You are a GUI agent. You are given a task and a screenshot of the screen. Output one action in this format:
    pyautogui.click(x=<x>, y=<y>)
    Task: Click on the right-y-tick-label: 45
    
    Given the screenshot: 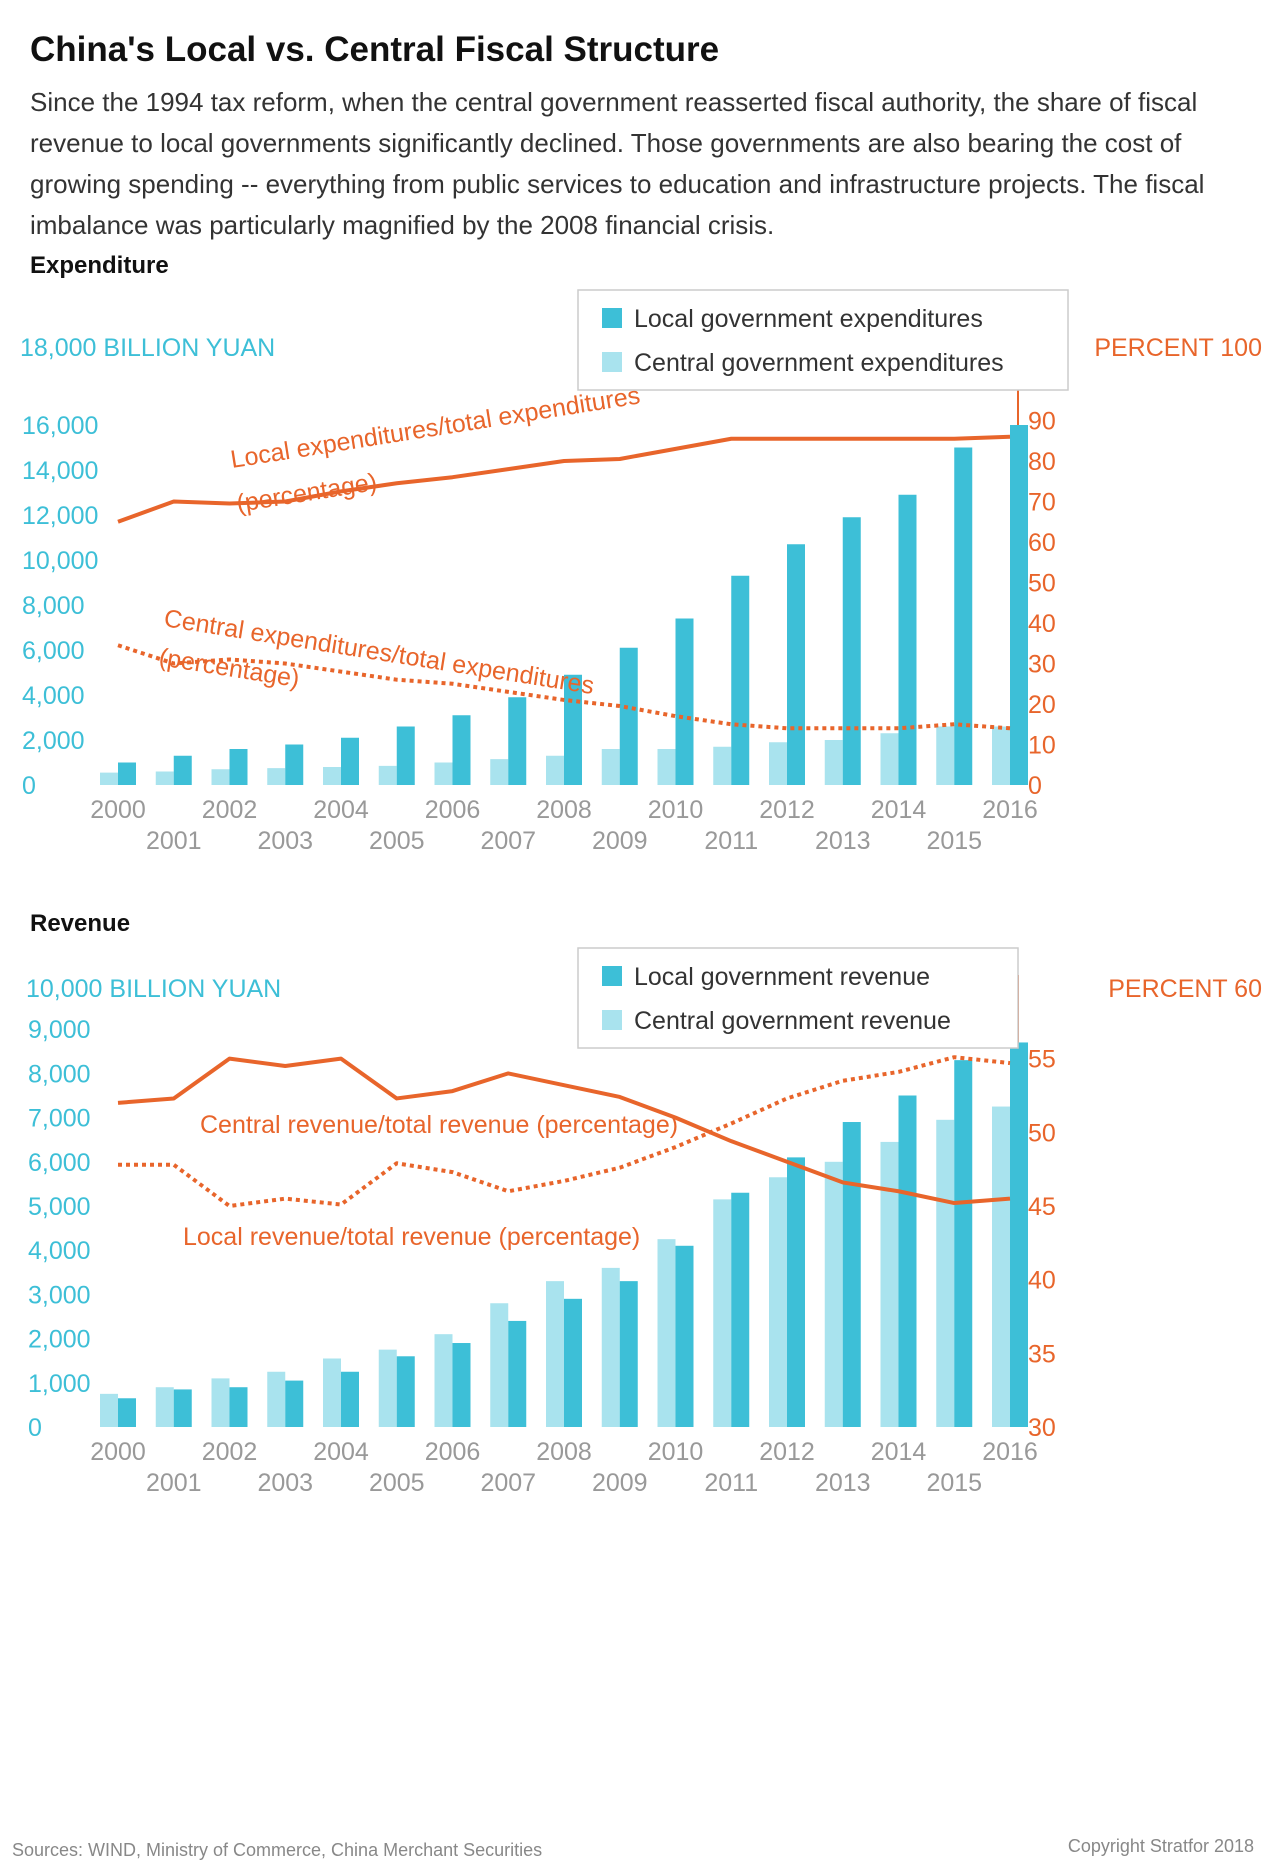 What is the action you would take?
    pyautogui.click(x=1042, y=1207)
    